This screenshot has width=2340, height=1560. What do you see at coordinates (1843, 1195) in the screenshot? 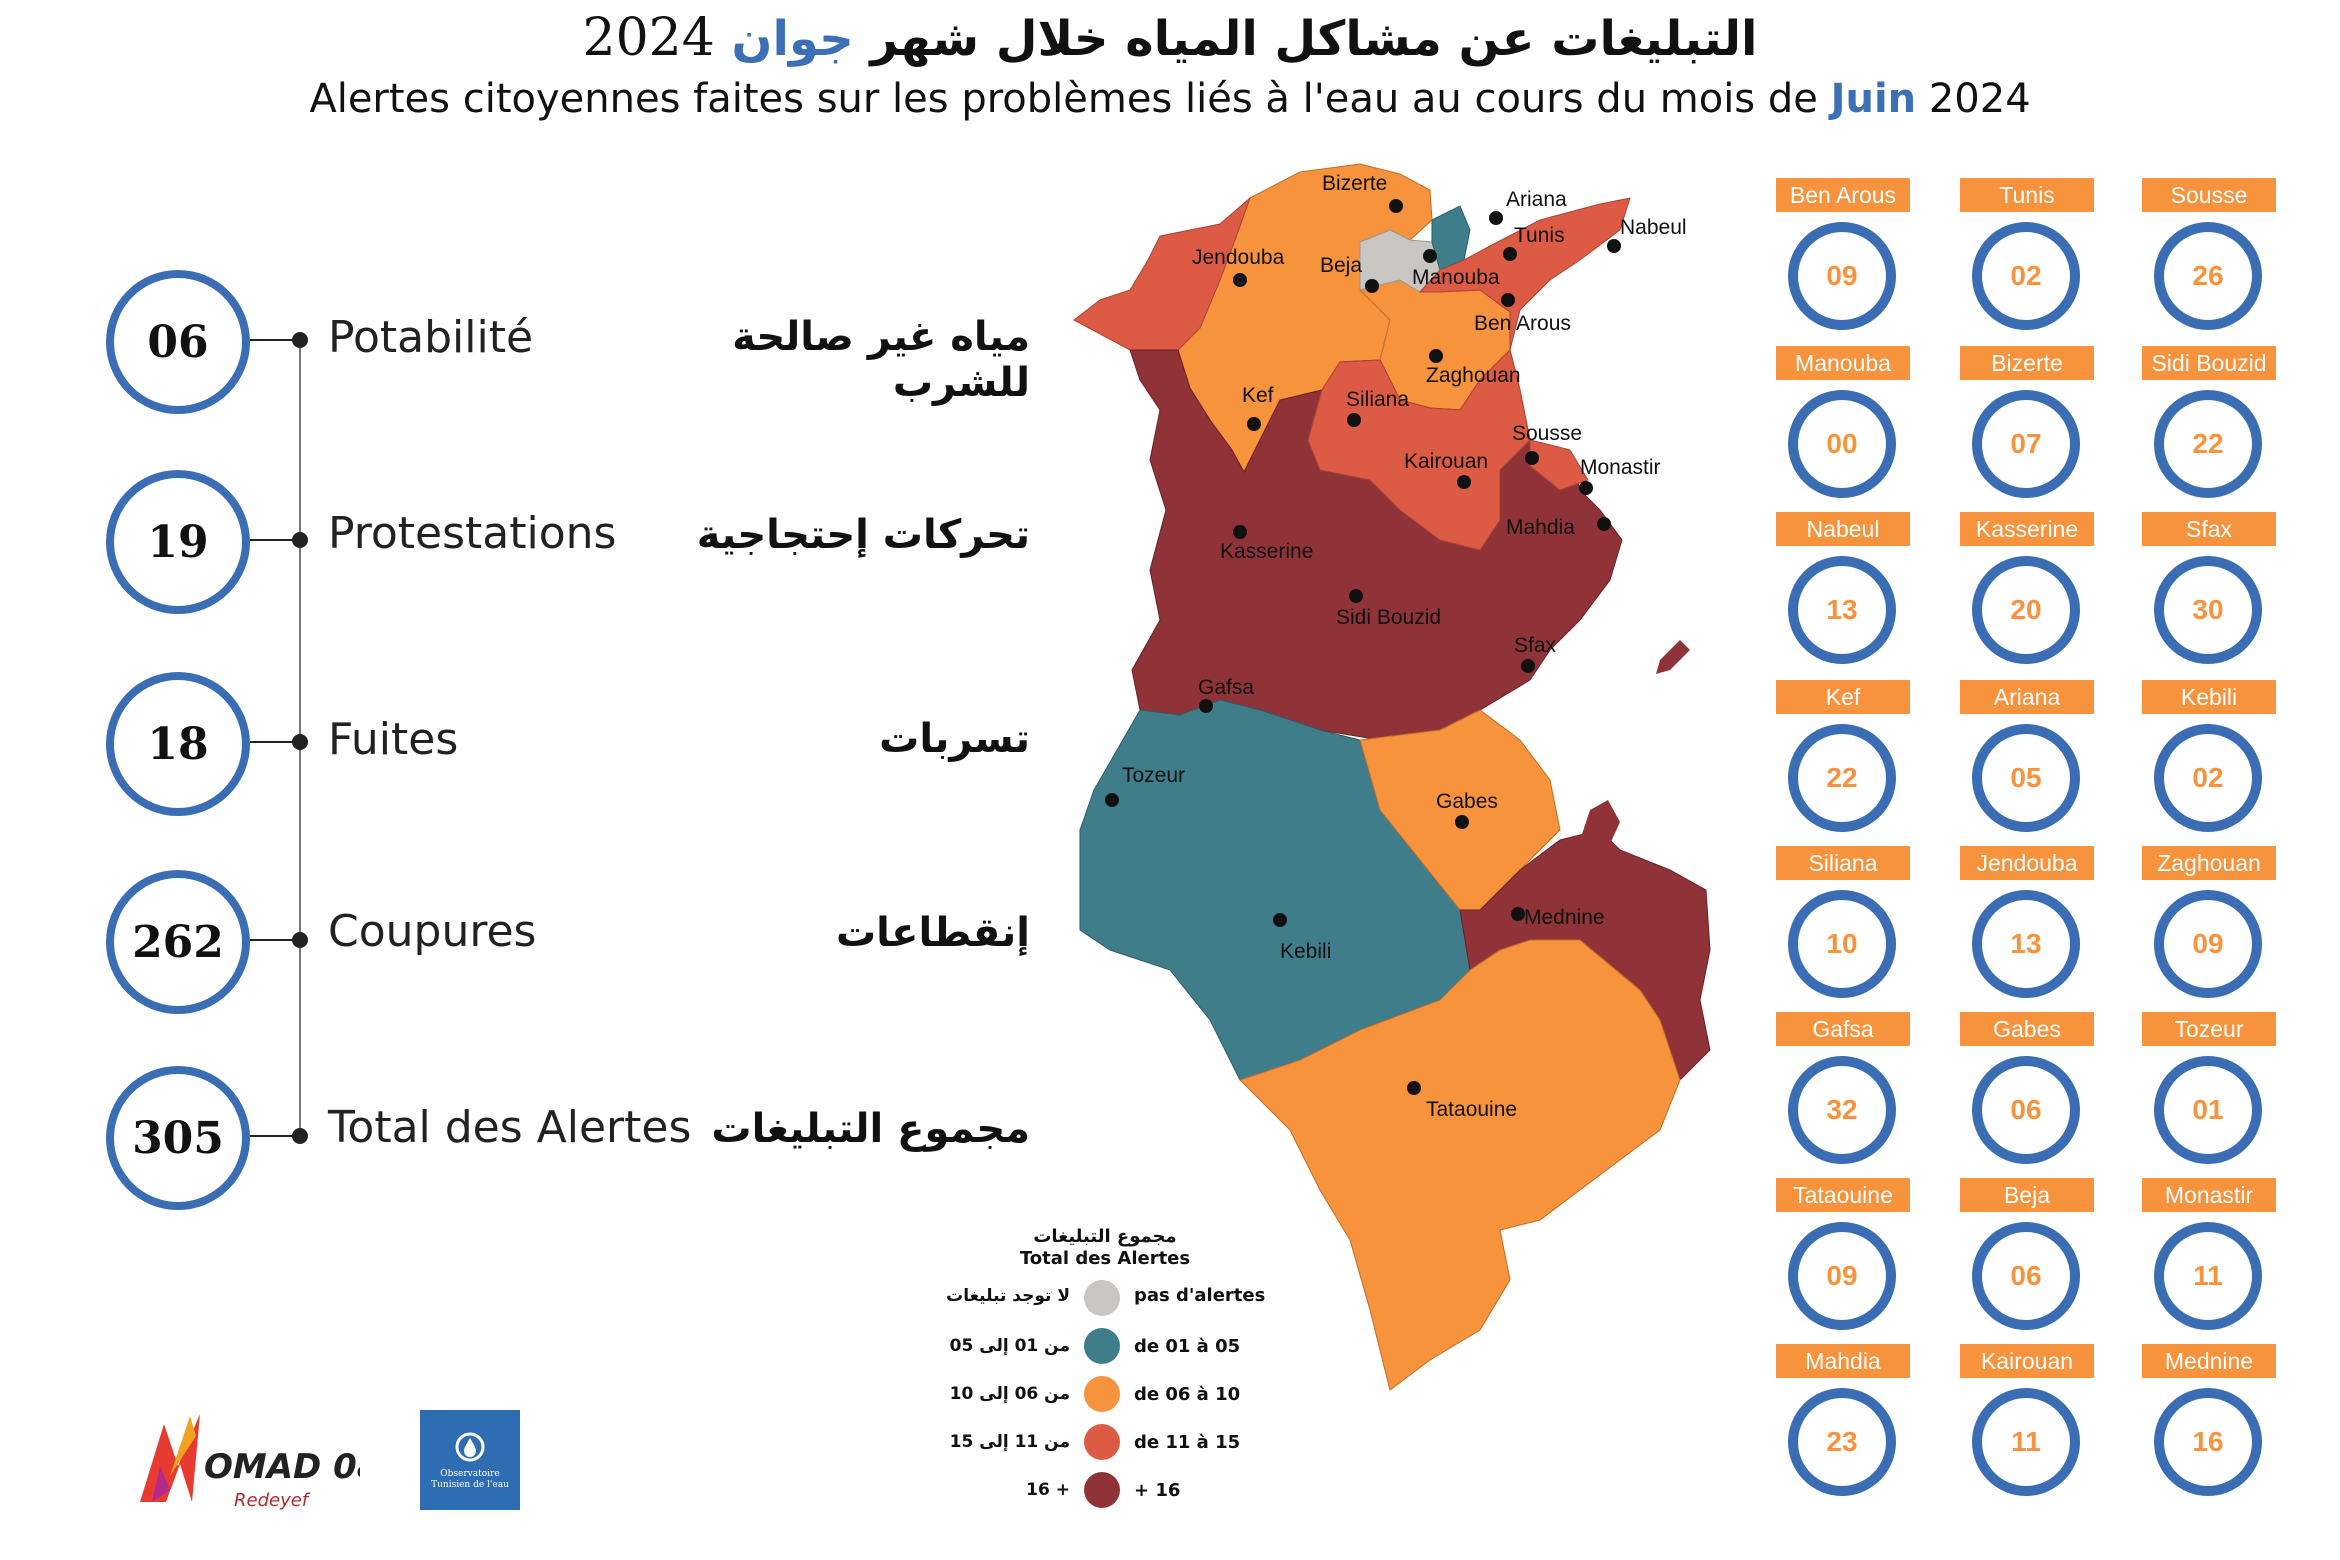
I see `governorate-label: Tataouine` at bounding box center [1843, 1195].